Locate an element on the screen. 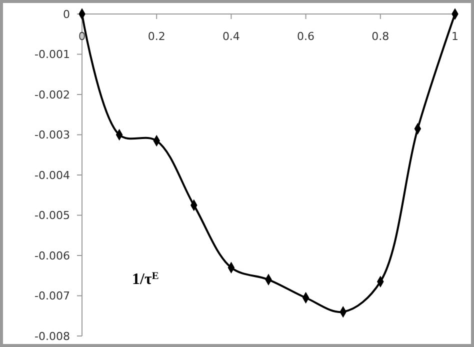  x-tick-label: 0.6 is located at coordinates (306, 36).